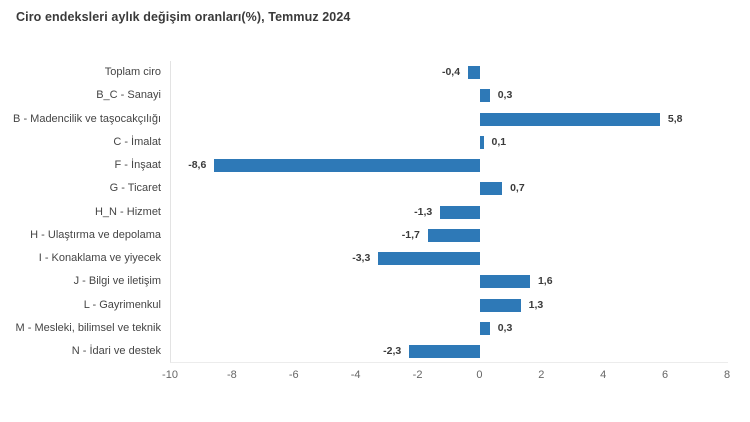 This screenshot has height=422, width=750. Describe the element at coordinates (451, 72) in the screenshot. I see `value-label: -0,4` at that location.